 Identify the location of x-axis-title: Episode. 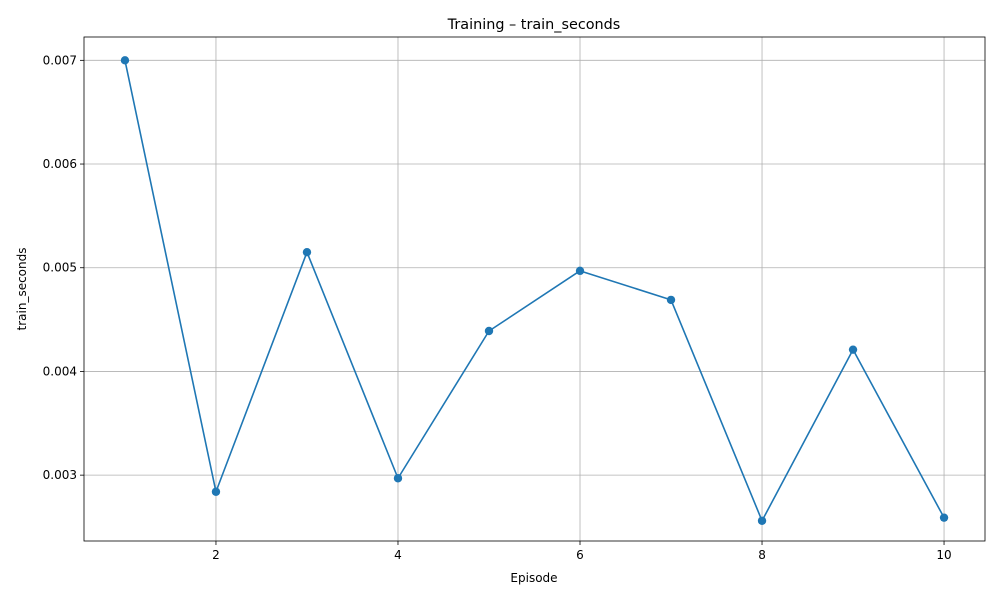
(533, 578).